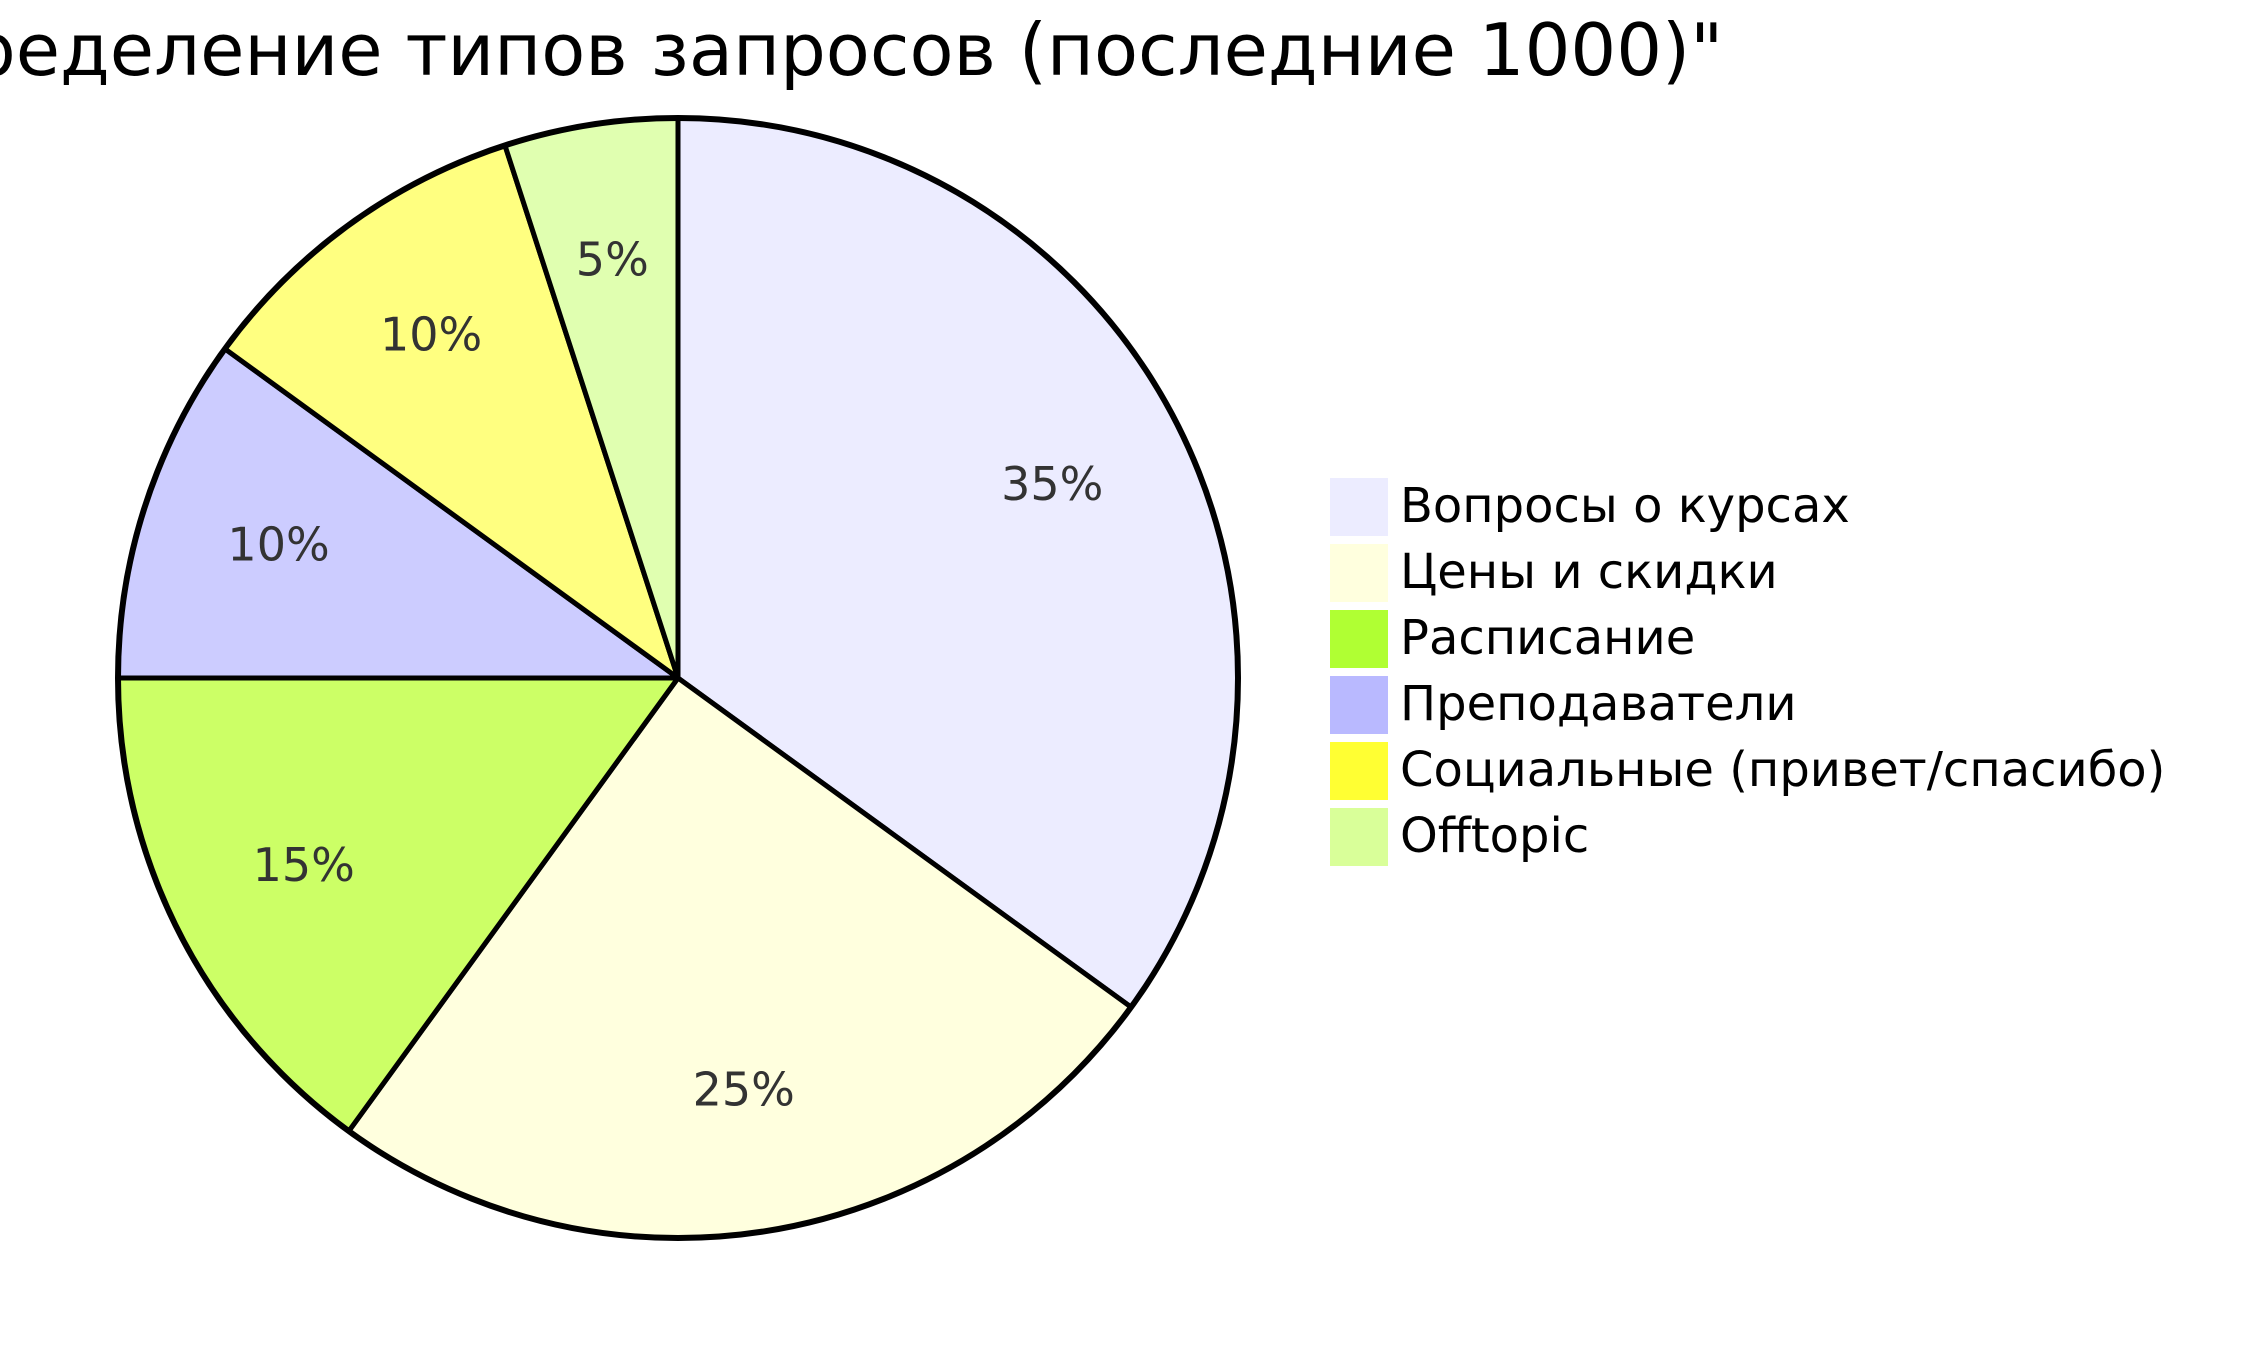 The width and height of the screenshot is (2253, 1350). I want to click on legend-label-6: Offtopic, so click(1494, 836).